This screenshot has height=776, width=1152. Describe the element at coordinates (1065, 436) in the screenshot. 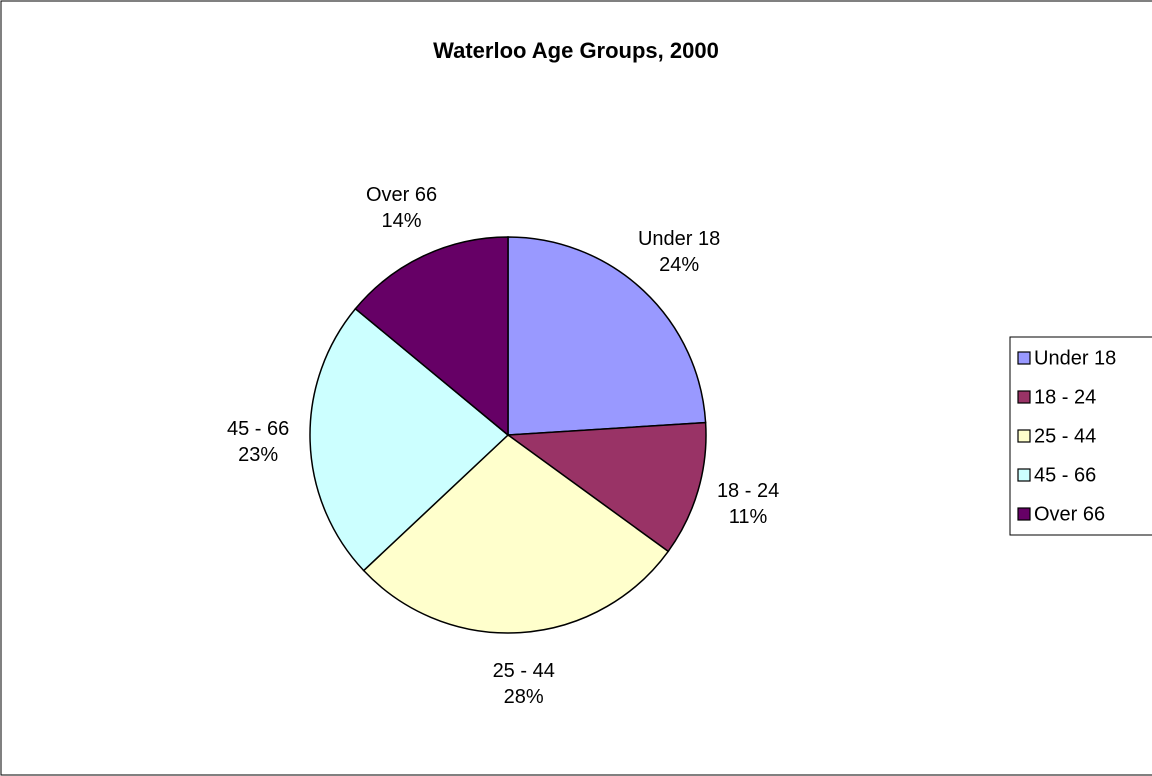

I see `legend-label: 25 - 44` at that location.